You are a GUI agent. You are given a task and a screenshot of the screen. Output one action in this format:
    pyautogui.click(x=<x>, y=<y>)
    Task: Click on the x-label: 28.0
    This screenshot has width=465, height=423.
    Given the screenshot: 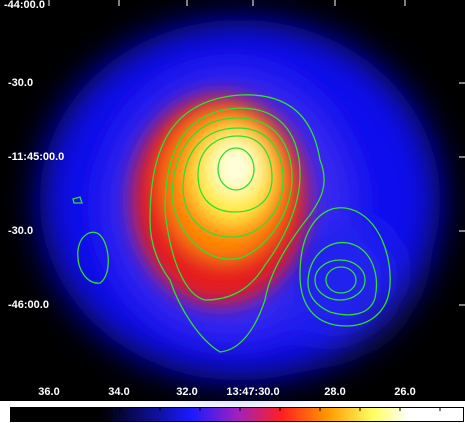 What is the action you would take?
    pyautogui.click(x=334, y=392)
    